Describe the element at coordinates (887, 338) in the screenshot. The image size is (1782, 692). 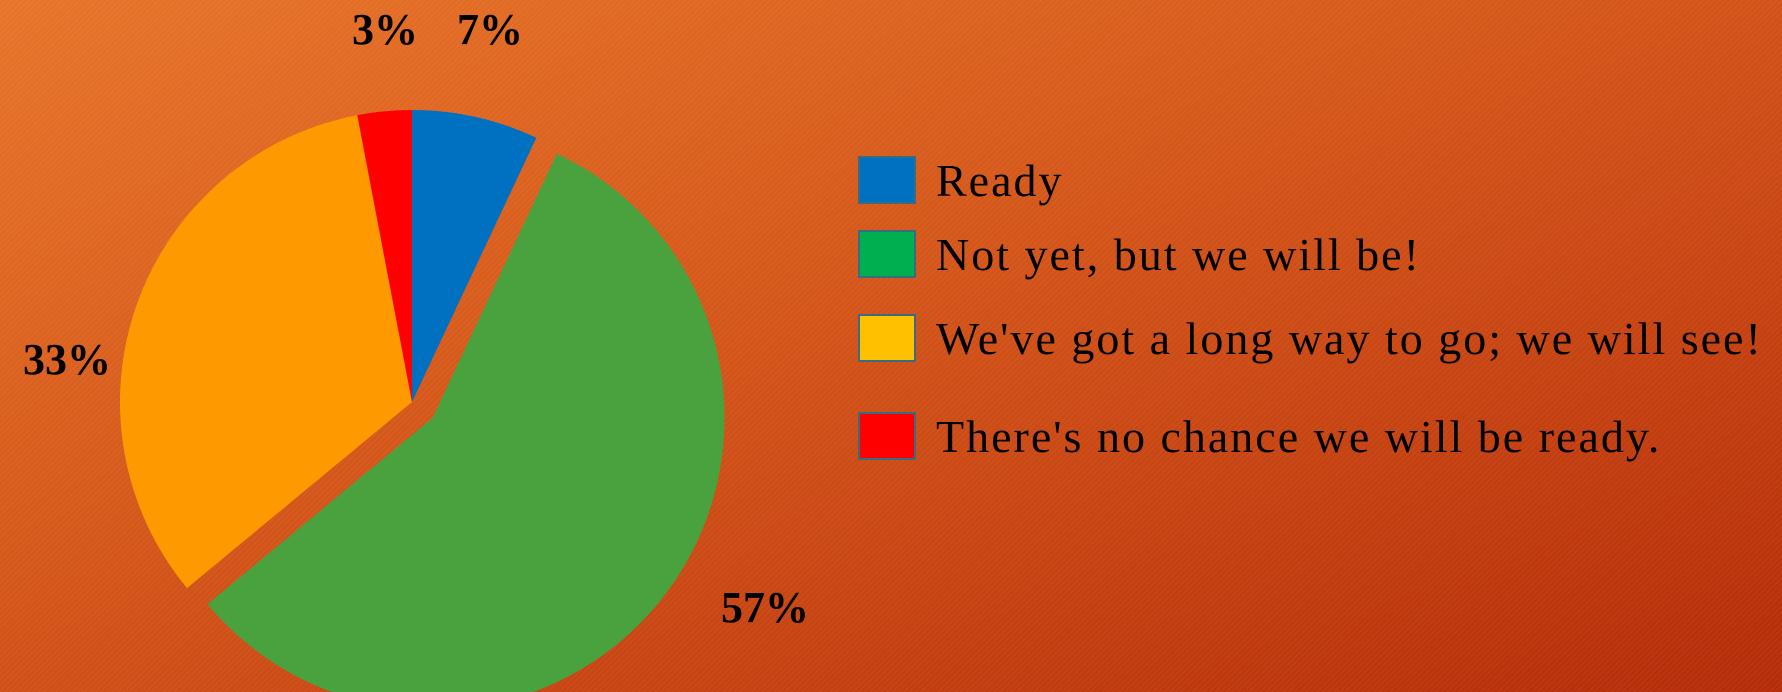
I see `legend-swatch-long-way` at that location.